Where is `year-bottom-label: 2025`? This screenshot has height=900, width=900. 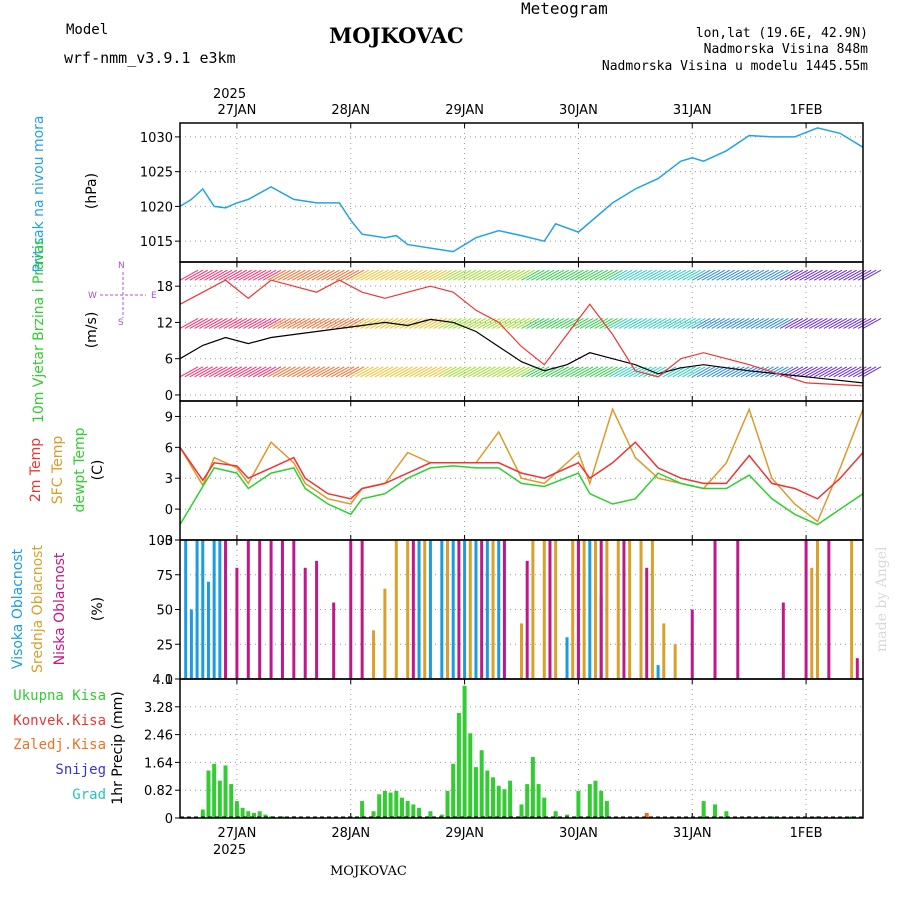 year-bottom-label: 2025 is located at coordinates (229, 850).